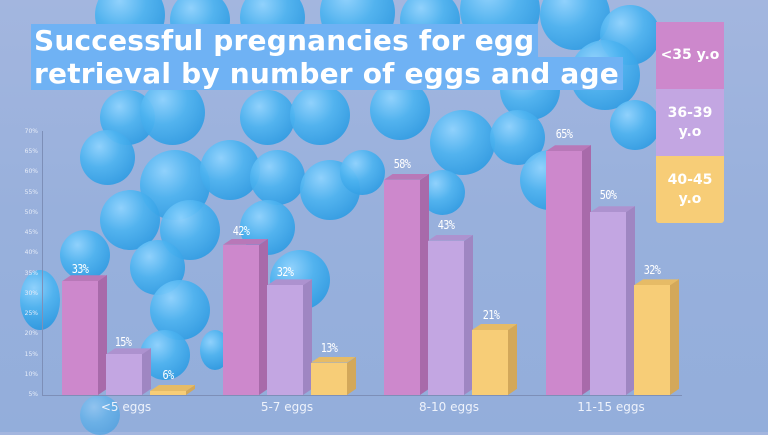 Image resolution: width=768 pixels, height=435 pixels. What do you see at coordinates (449, 407) in the screenshot?
I see `x-category-label: 8-10 eggs` at bounding box center [449, 407].